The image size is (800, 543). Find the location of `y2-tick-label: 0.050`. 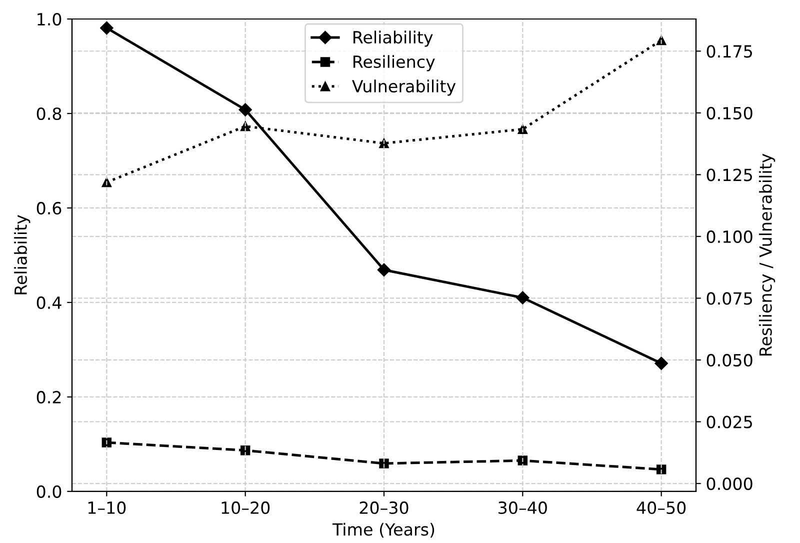

y2-tick-label: 0.050 is located at coordinates (729, 360).